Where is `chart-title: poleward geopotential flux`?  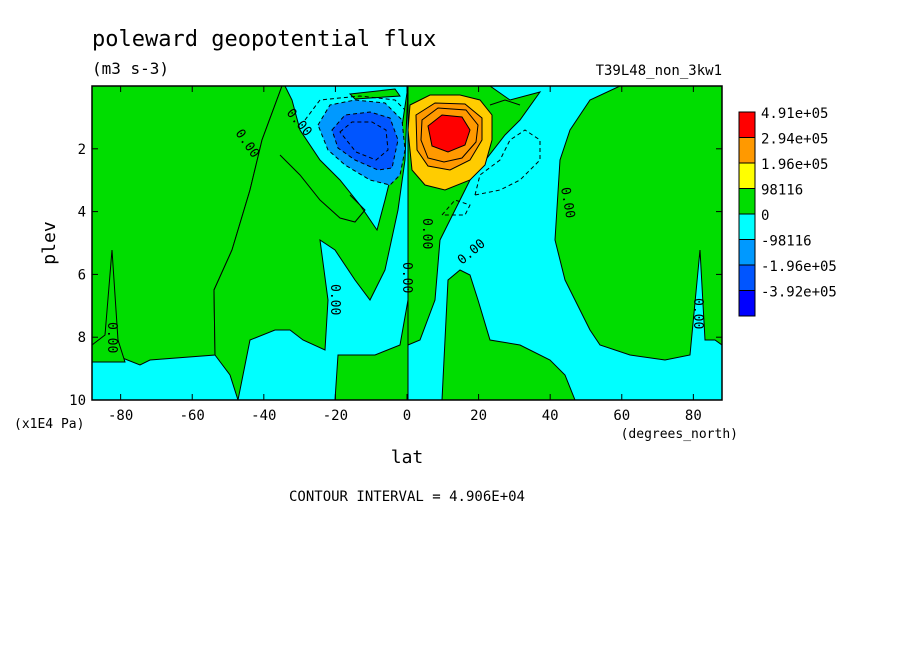 chart-title: poleward geopotential flux is located at coordinates (264, 39).